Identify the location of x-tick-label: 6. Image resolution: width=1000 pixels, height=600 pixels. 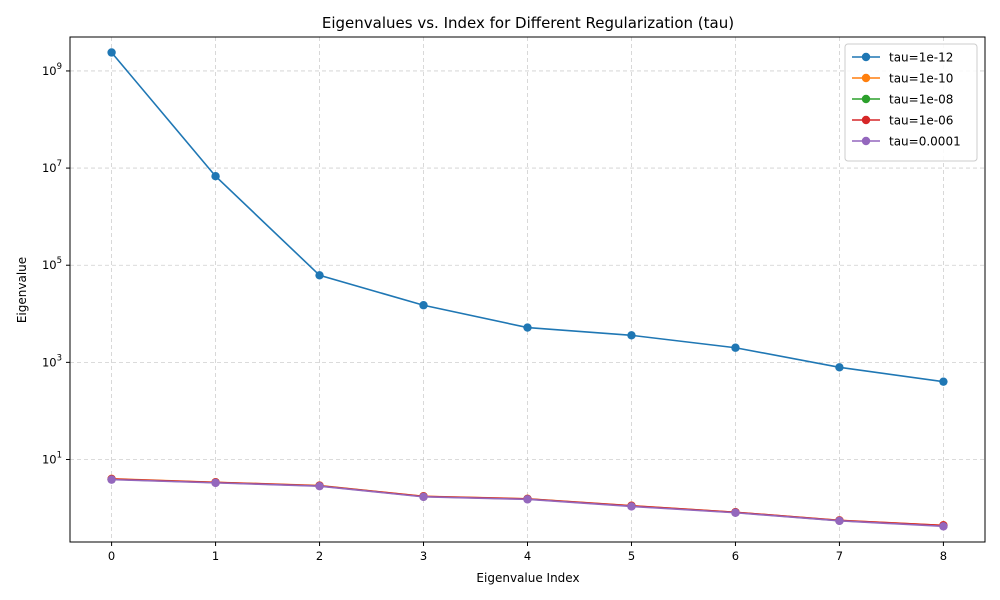
(735, 556).